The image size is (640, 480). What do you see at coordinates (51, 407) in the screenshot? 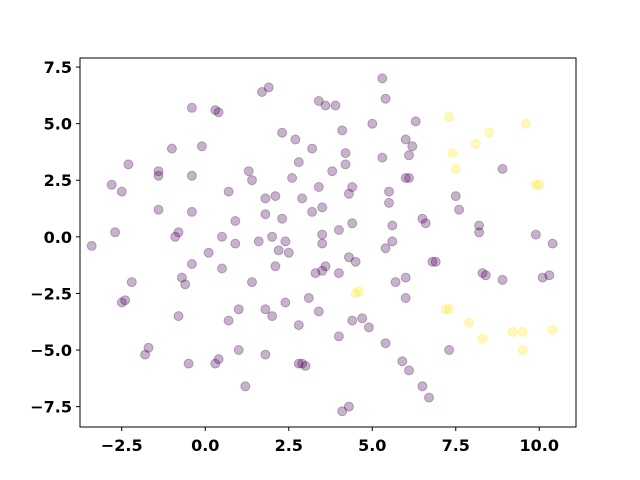
I see `y-tick-label: −7.5` at bounding box center [51, 407].